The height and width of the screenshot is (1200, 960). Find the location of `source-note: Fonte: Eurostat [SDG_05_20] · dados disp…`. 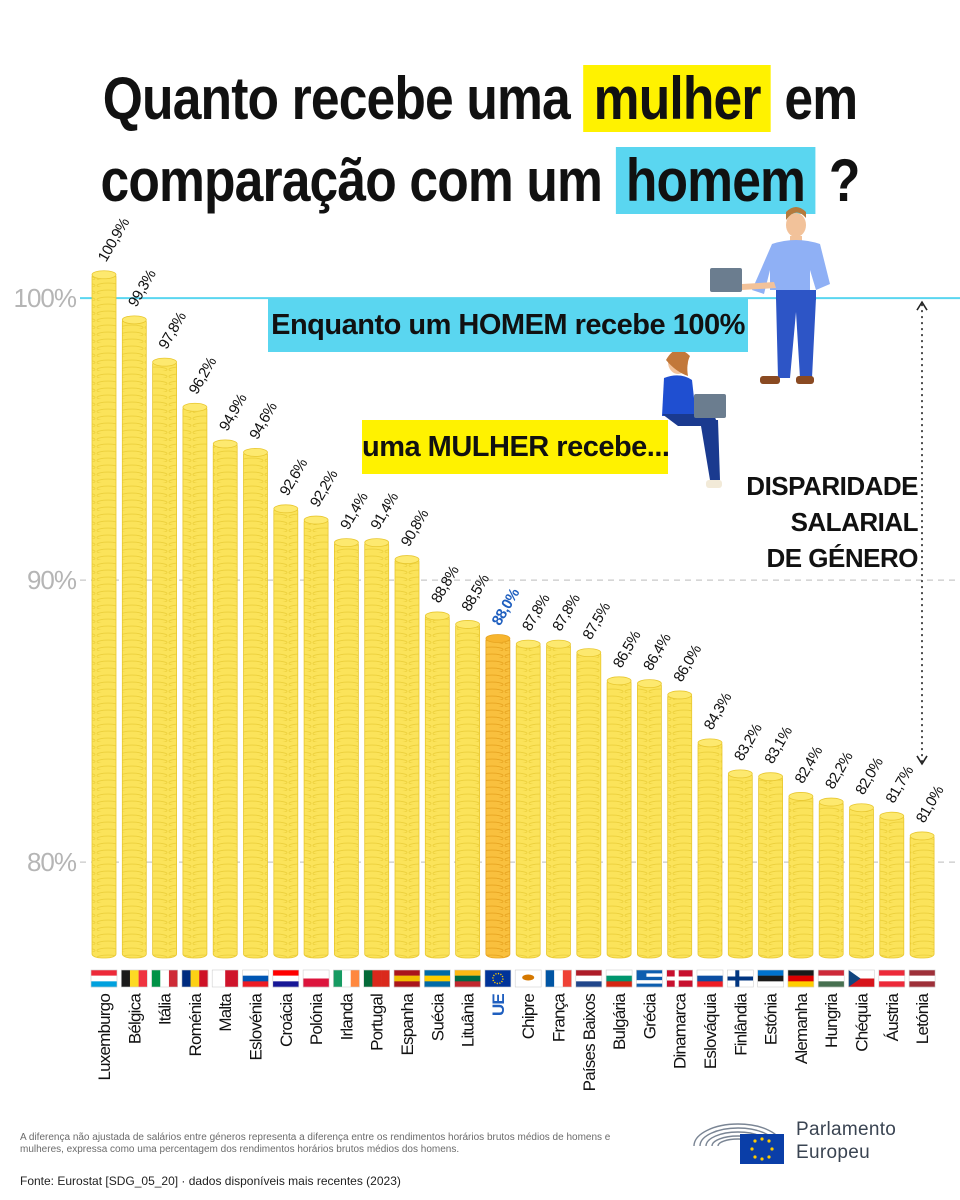

source-note: Fonte: Eurostat [SDG_05_20] · dados disp… is located at coordinates (210, 1181).